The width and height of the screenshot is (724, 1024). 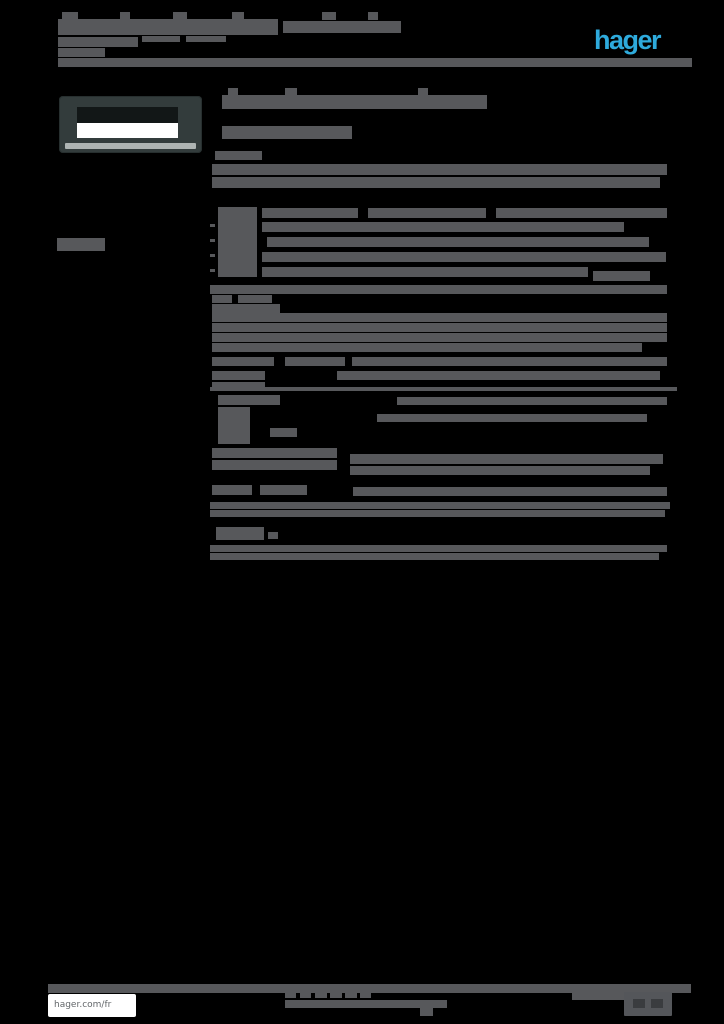 I want to click on footer-rule-tab, so click(x=601, y=992).